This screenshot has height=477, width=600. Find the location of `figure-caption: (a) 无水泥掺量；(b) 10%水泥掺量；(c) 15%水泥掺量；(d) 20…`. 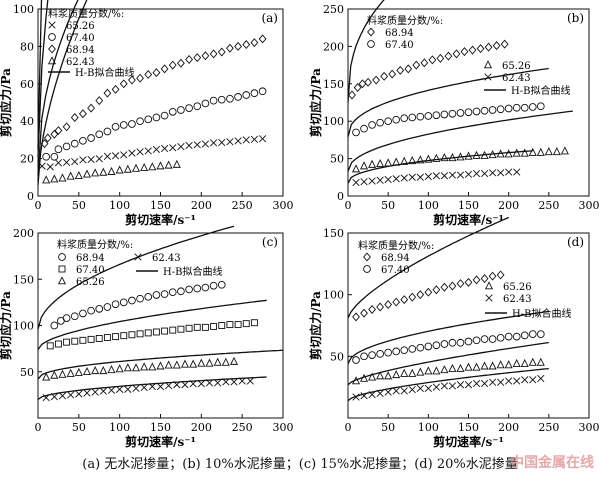

figure-caption: (a) 无水泥掺量；(b) 10%水泥掺量；(c) 15%水泥掺量；(d) 20… is located at coordinates (300, 464).